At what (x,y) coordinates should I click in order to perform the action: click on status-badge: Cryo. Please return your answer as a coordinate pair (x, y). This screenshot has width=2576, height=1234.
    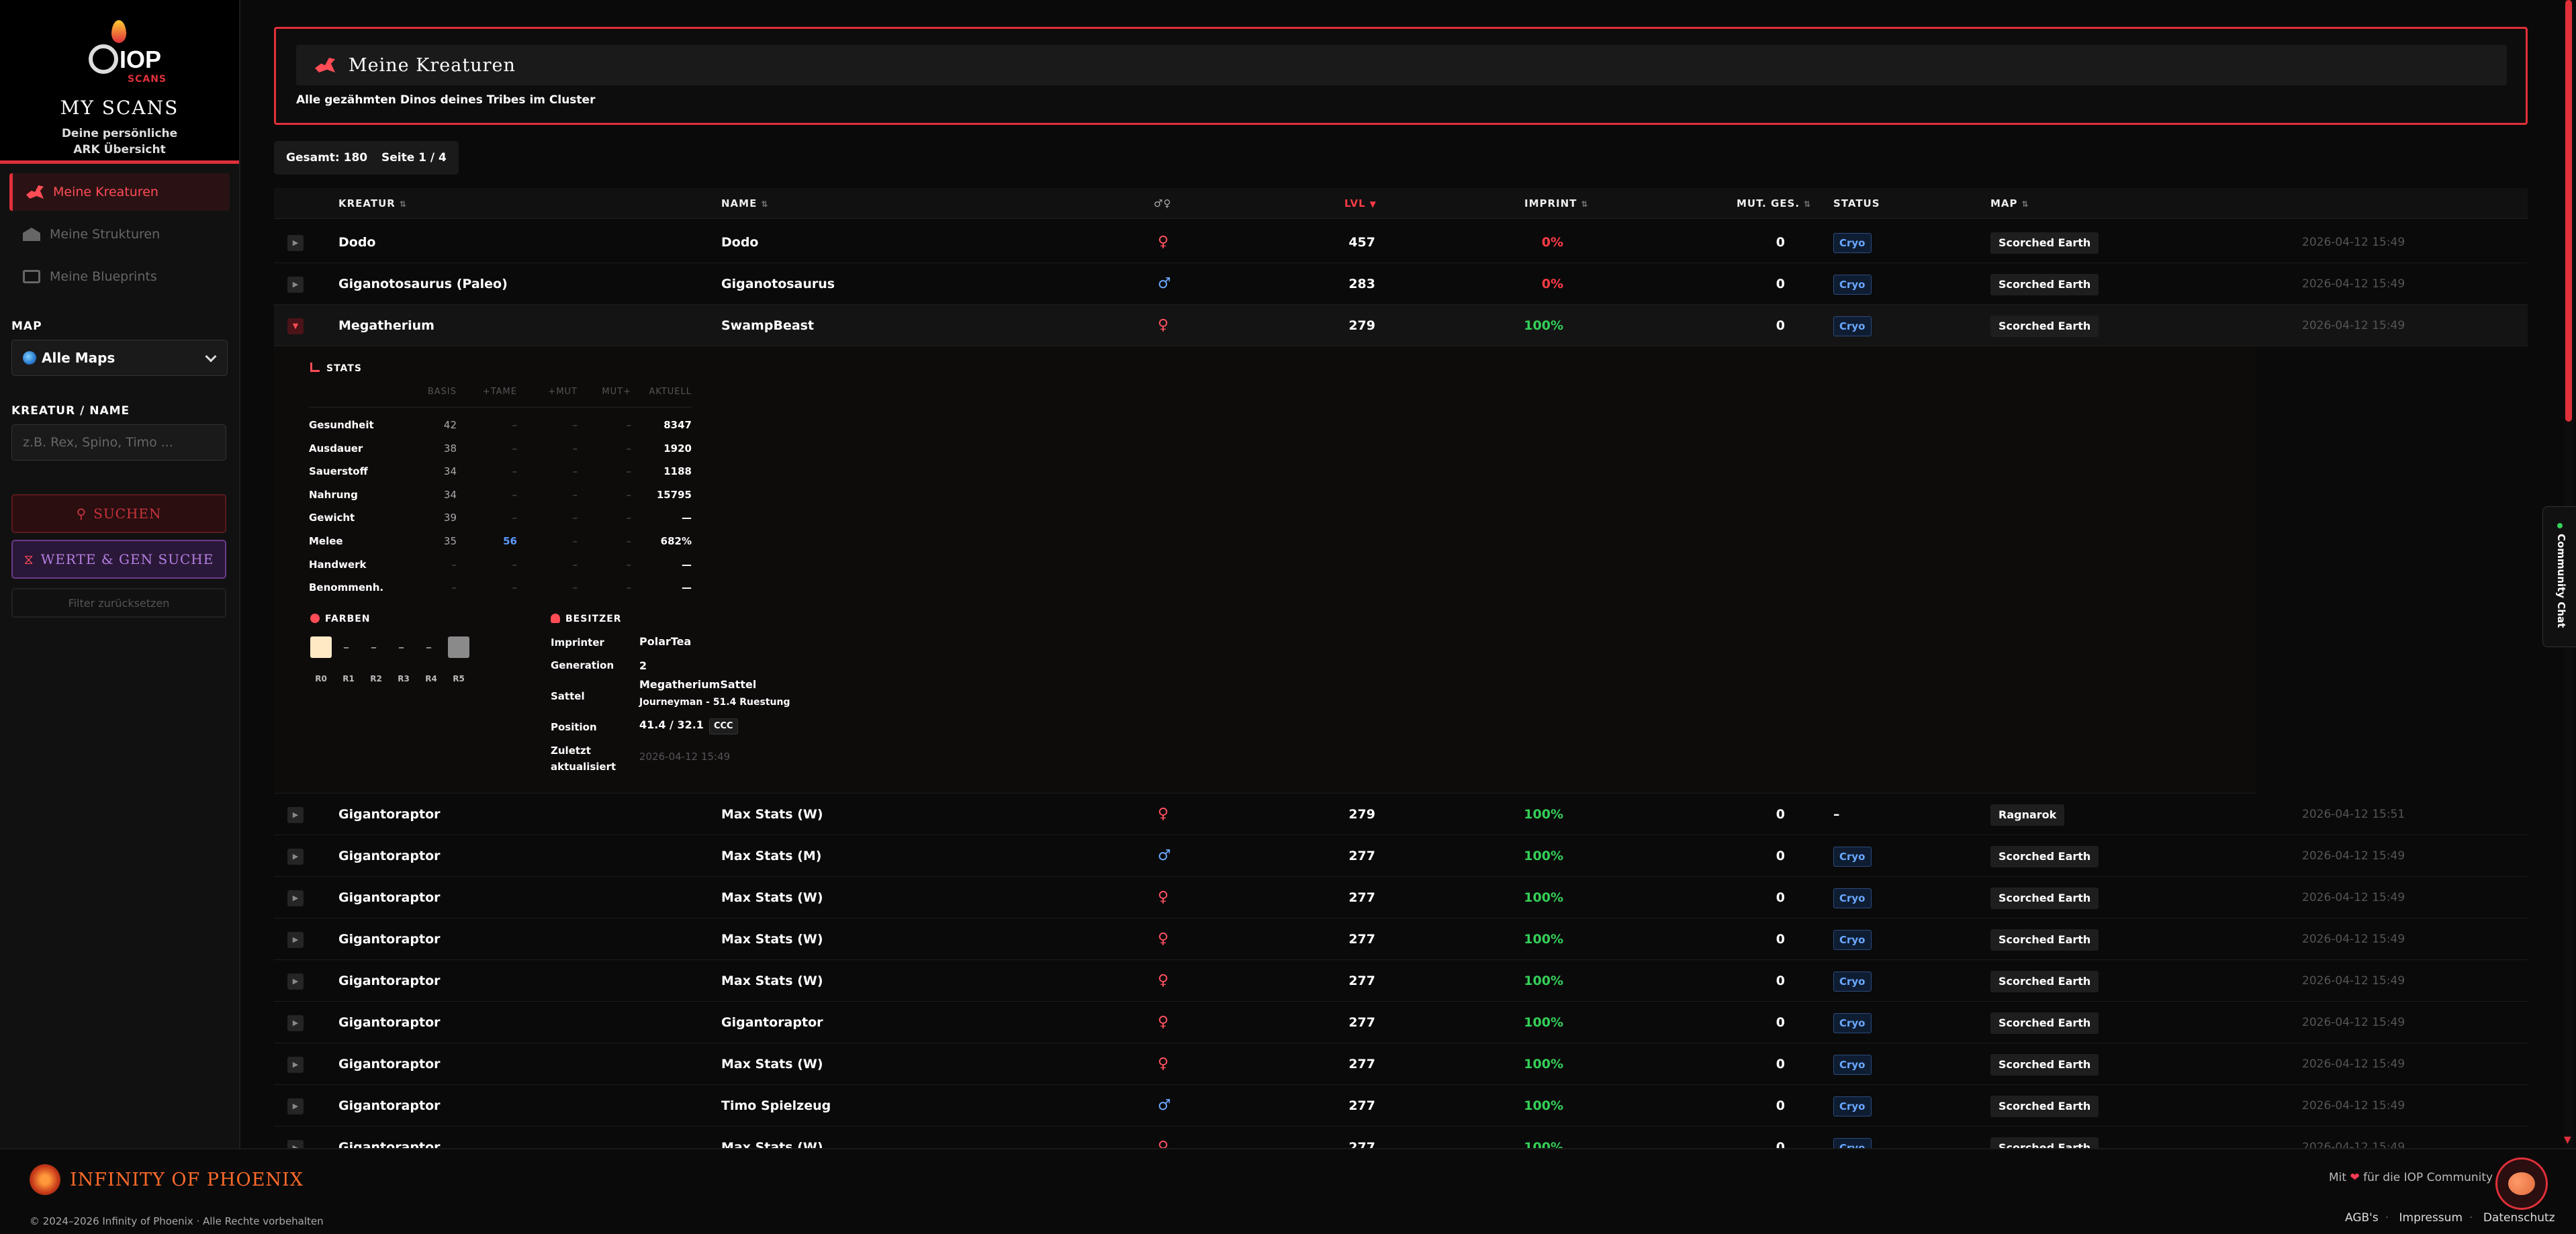
    Looking at the image, I should click on (1852, 1143).